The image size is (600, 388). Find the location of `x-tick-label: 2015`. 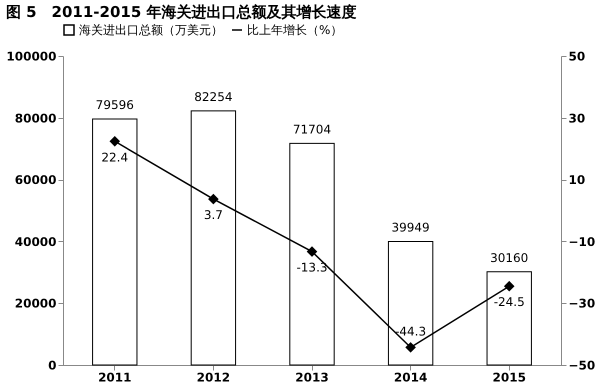

x-tick-label: 2015 is located at coordinates (509, 377).